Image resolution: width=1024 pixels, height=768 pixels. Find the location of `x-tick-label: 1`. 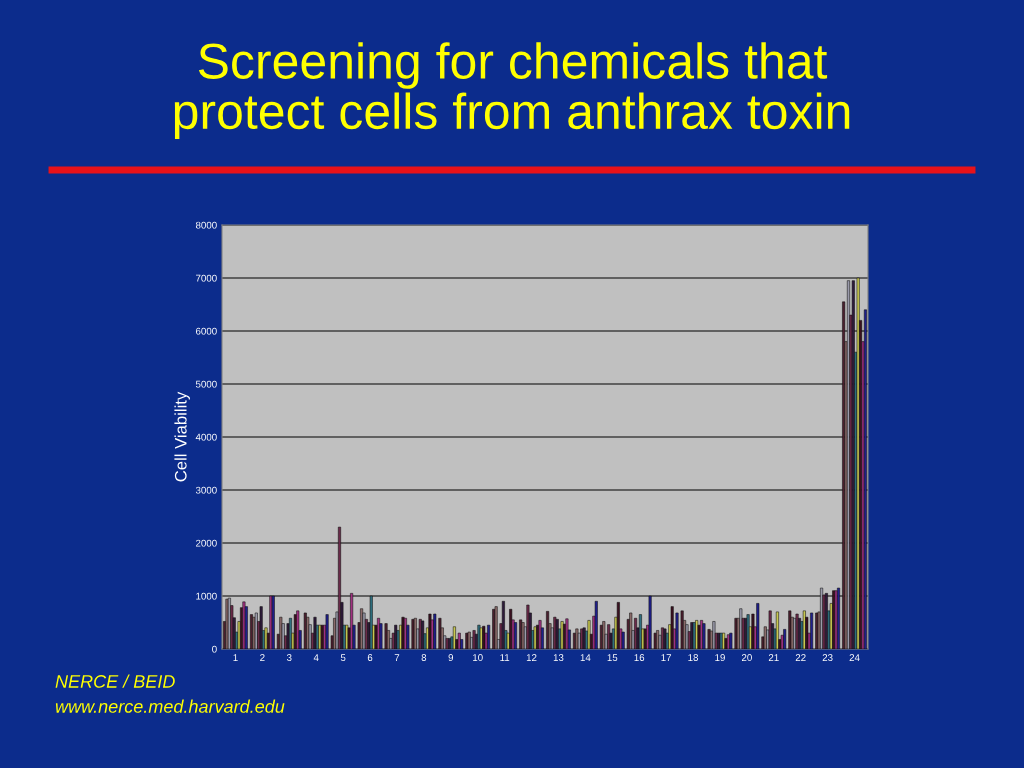

x-tick-label: 1 is located at coordinates (235, 657).